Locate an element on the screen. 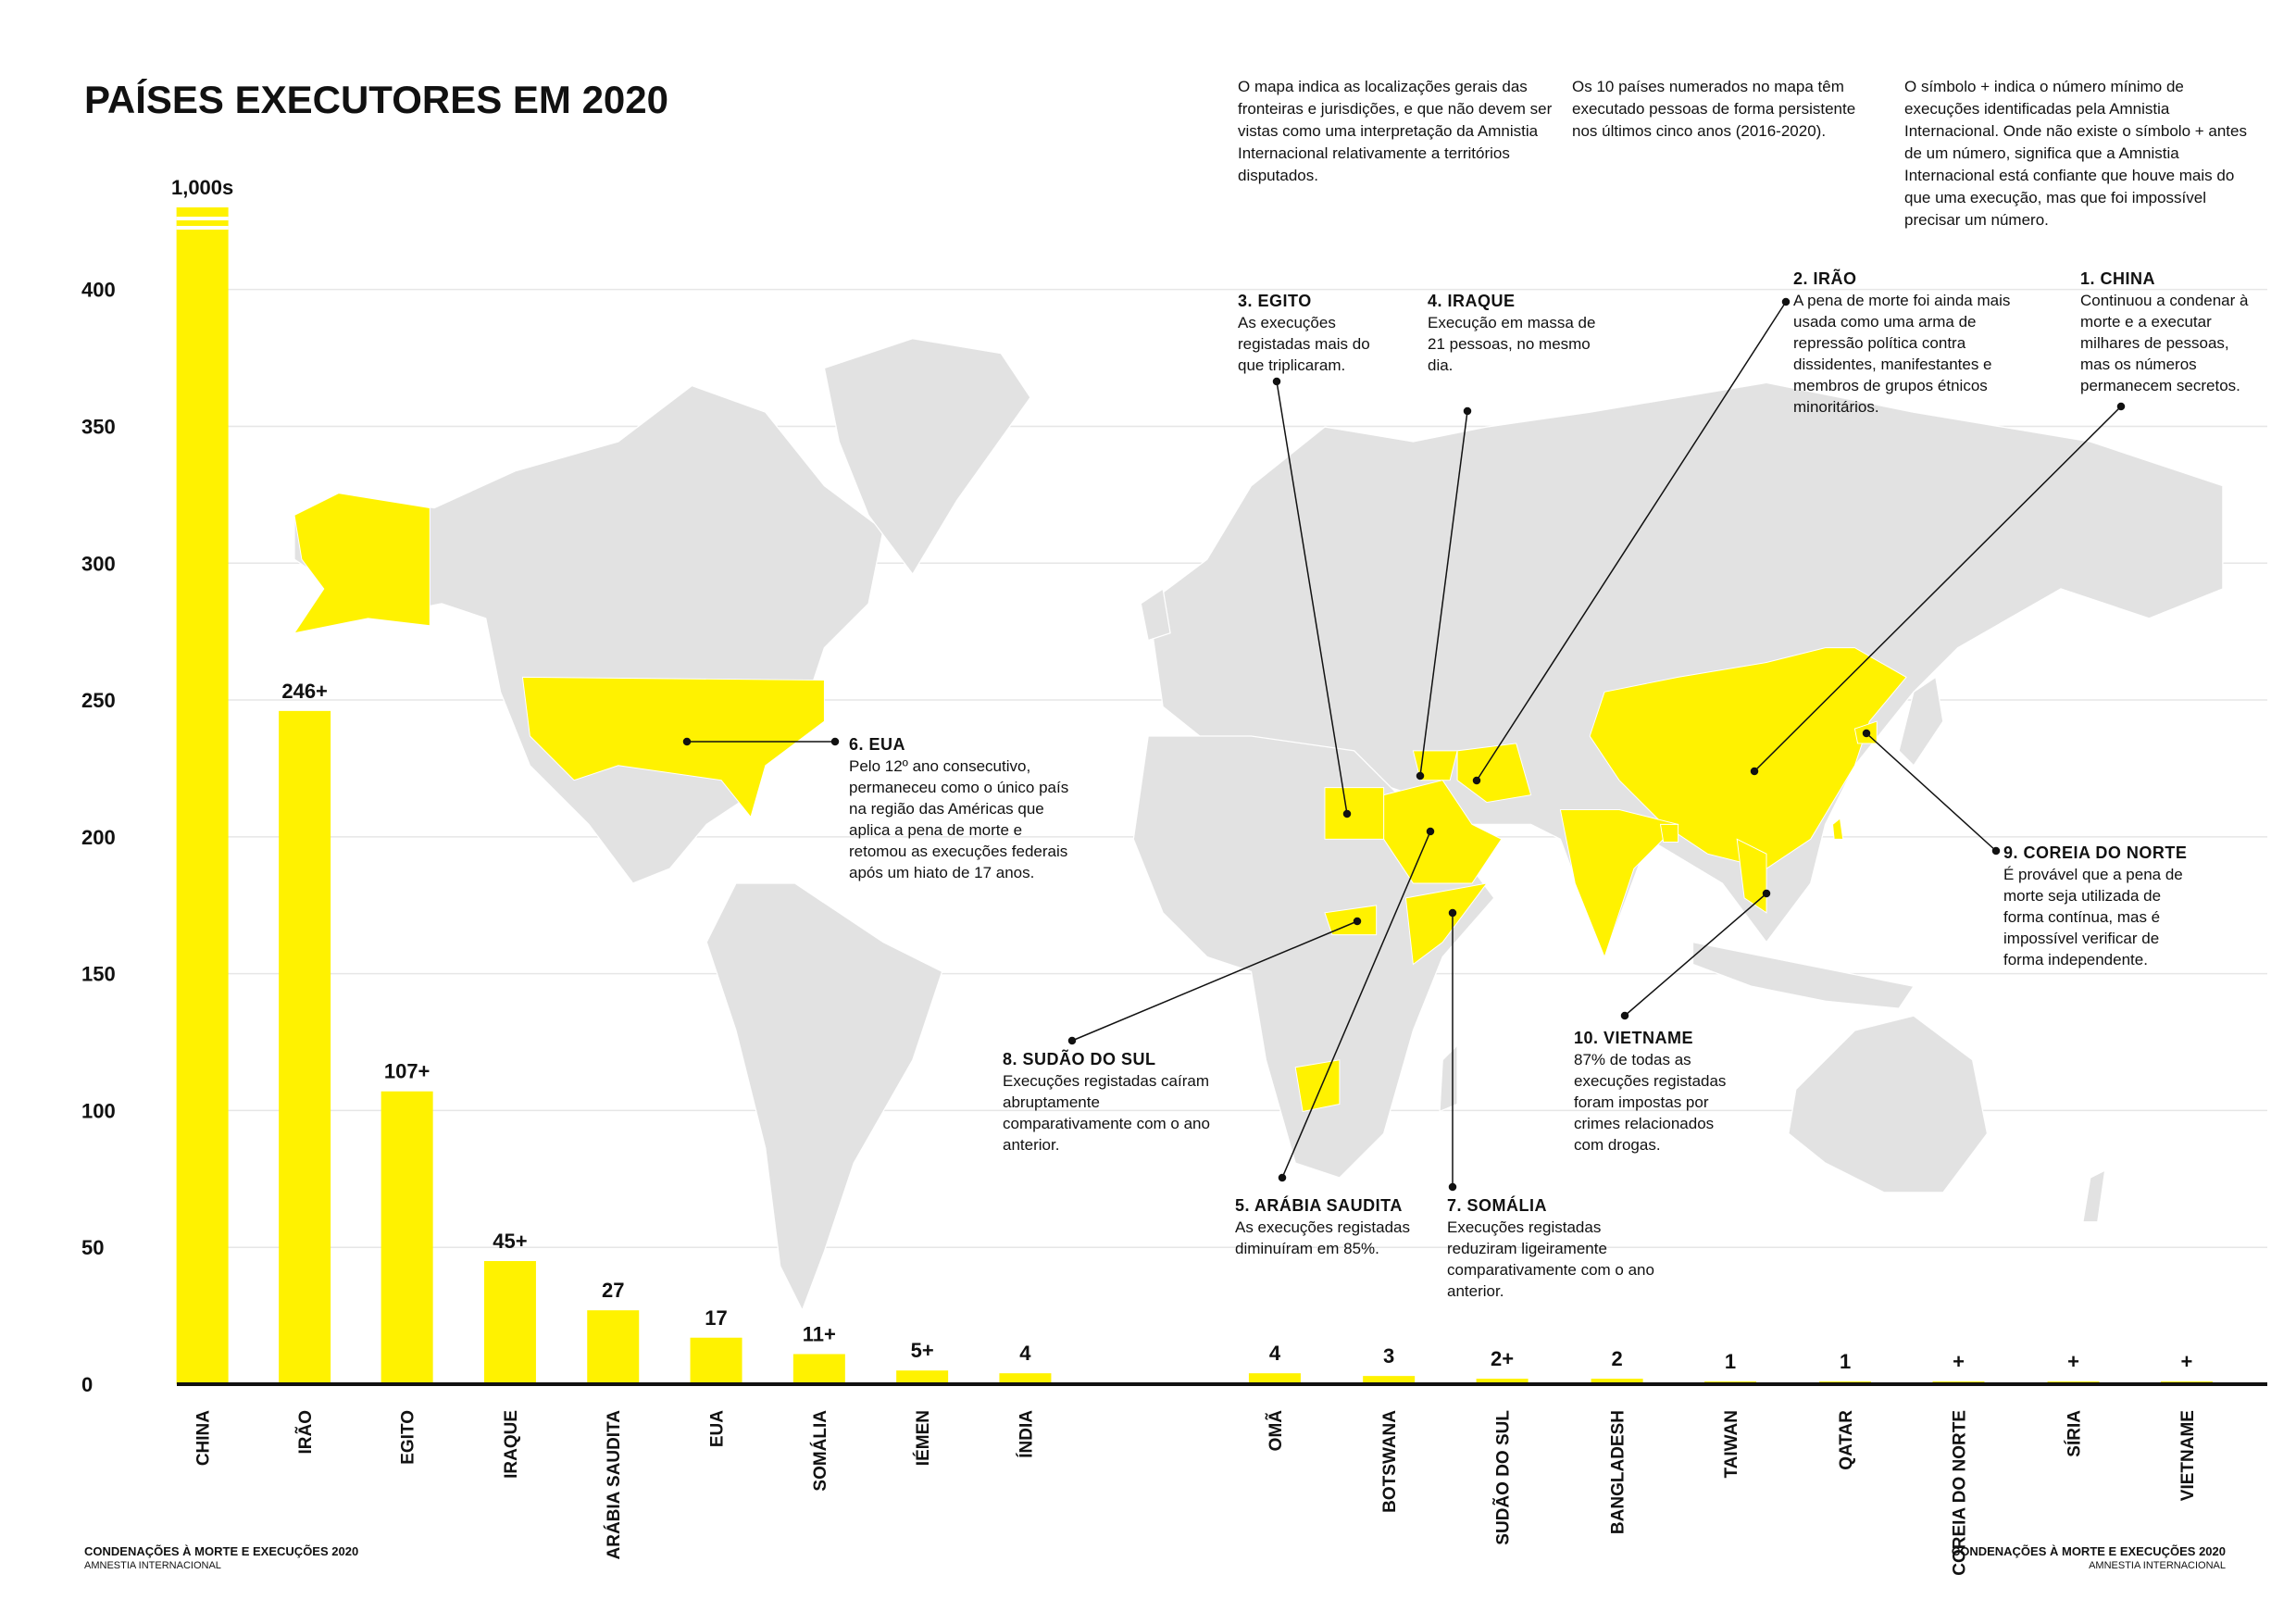 Image resolution: width=2296 pixels, height=1624 pixels. botswana is located at coordinates (1317, 1086).